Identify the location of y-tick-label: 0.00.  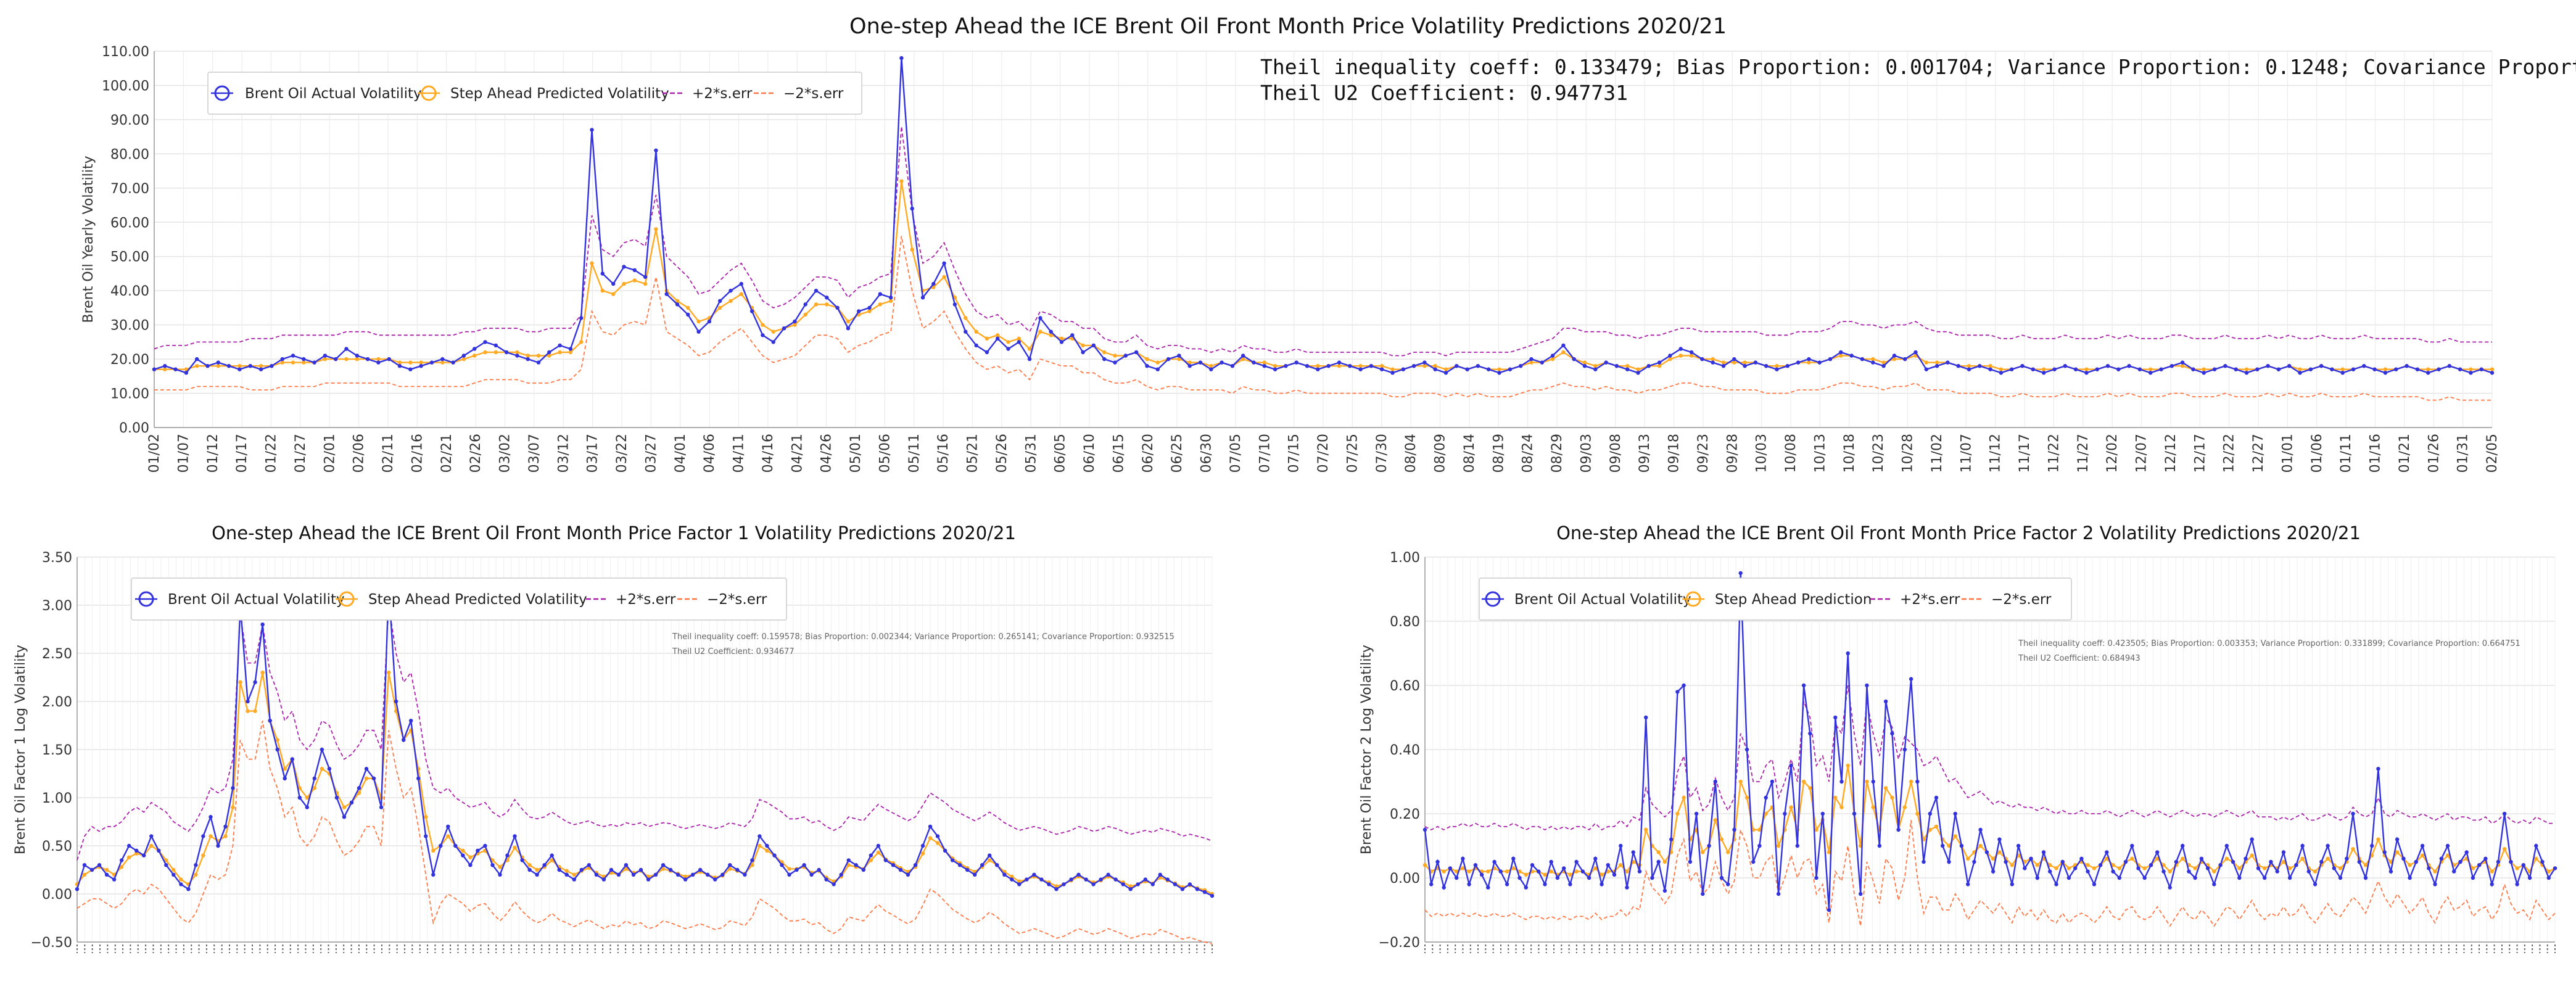
(57, 895).